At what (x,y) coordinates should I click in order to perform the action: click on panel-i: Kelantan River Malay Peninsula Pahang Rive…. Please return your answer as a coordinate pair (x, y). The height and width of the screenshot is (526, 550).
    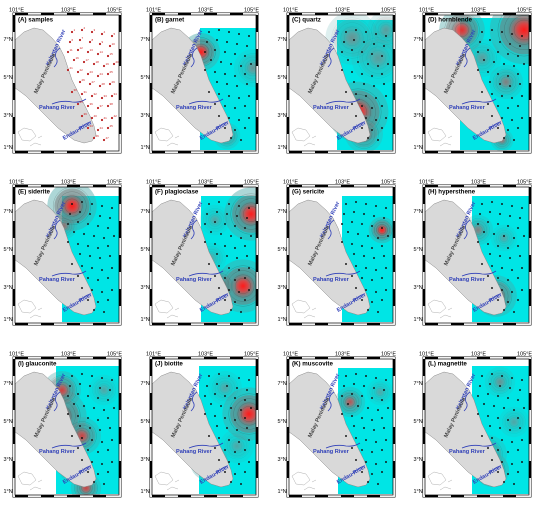
    Looking at the image, I should click on (67, 429).